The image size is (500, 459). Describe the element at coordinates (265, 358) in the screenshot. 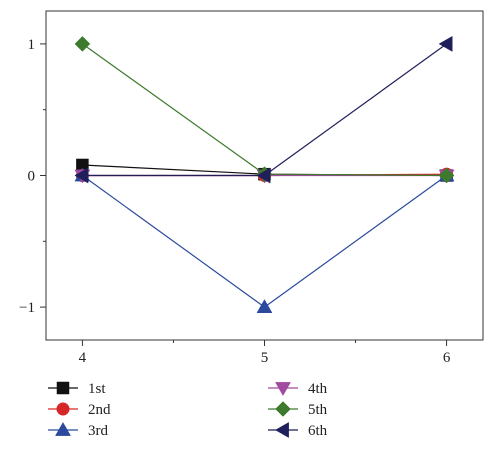

I see `x-tick-label: 5` at that location.